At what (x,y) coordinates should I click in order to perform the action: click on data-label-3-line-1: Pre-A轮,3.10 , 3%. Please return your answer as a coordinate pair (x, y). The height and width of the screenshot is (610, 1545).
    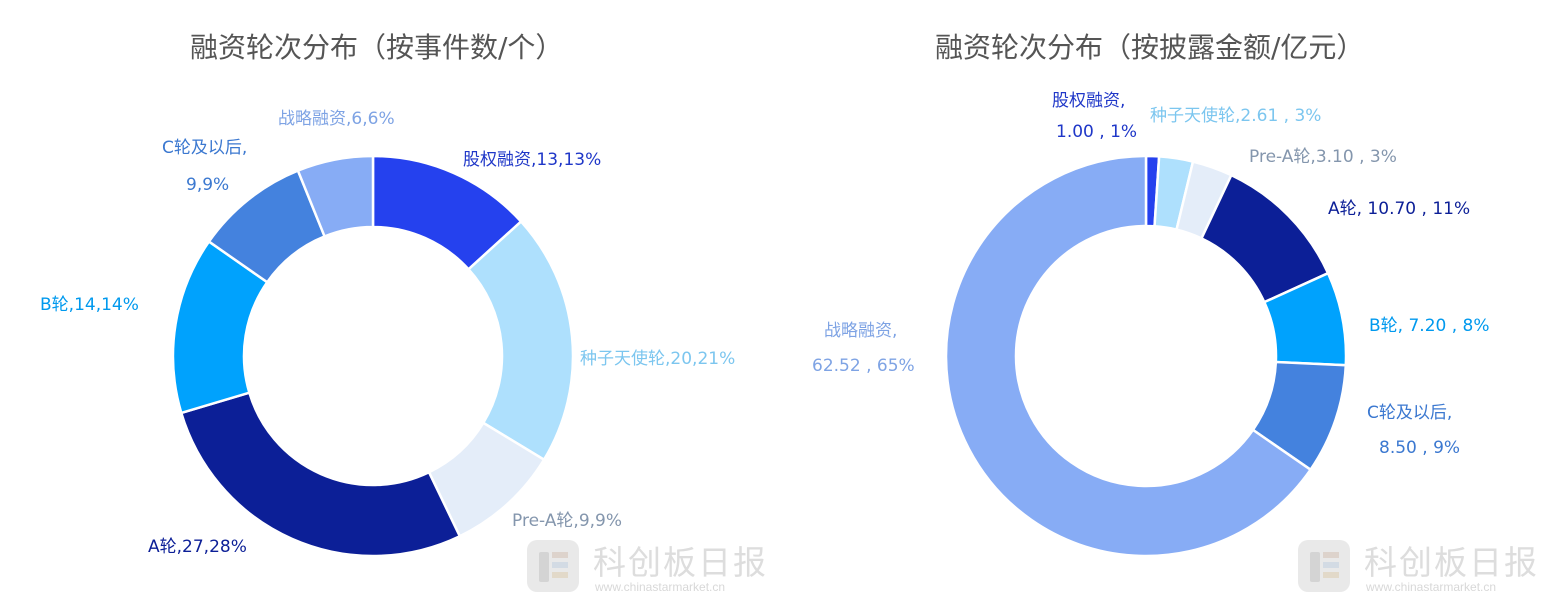
    Looking at the image, I should click on (1323, 157).